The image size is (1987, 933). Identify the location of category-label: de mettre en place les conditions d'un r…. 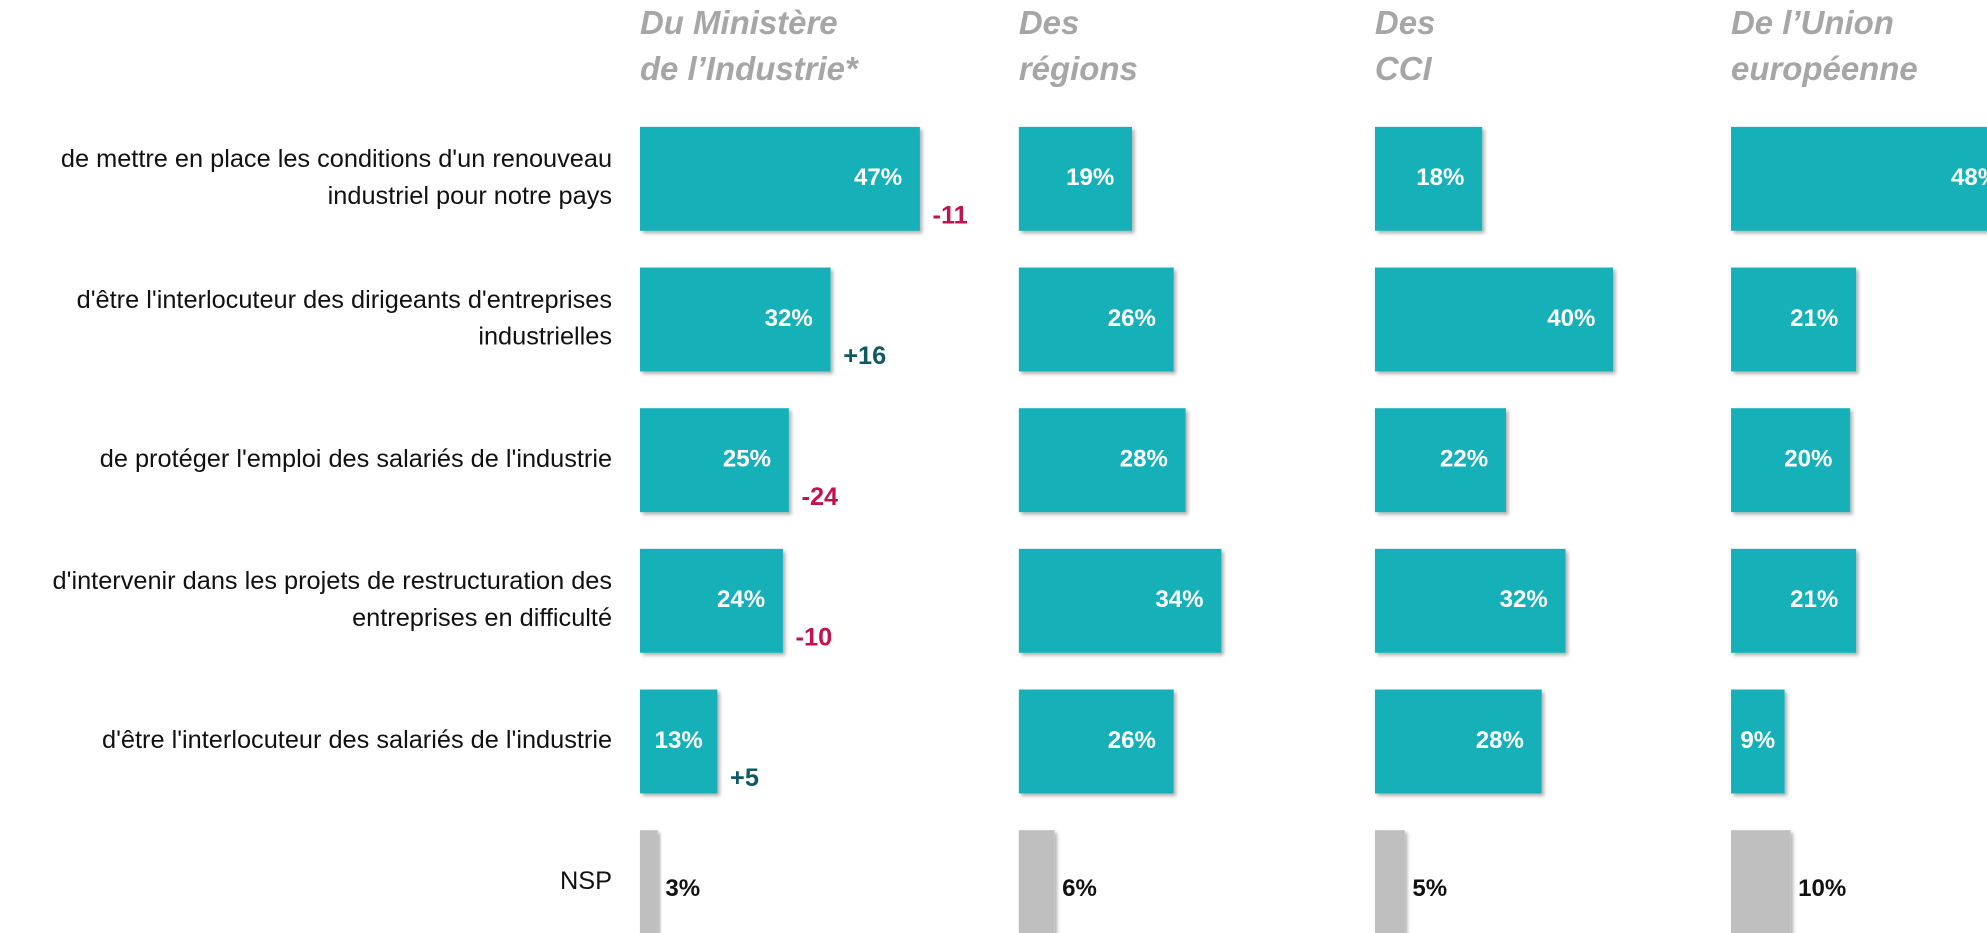
(336, 159).